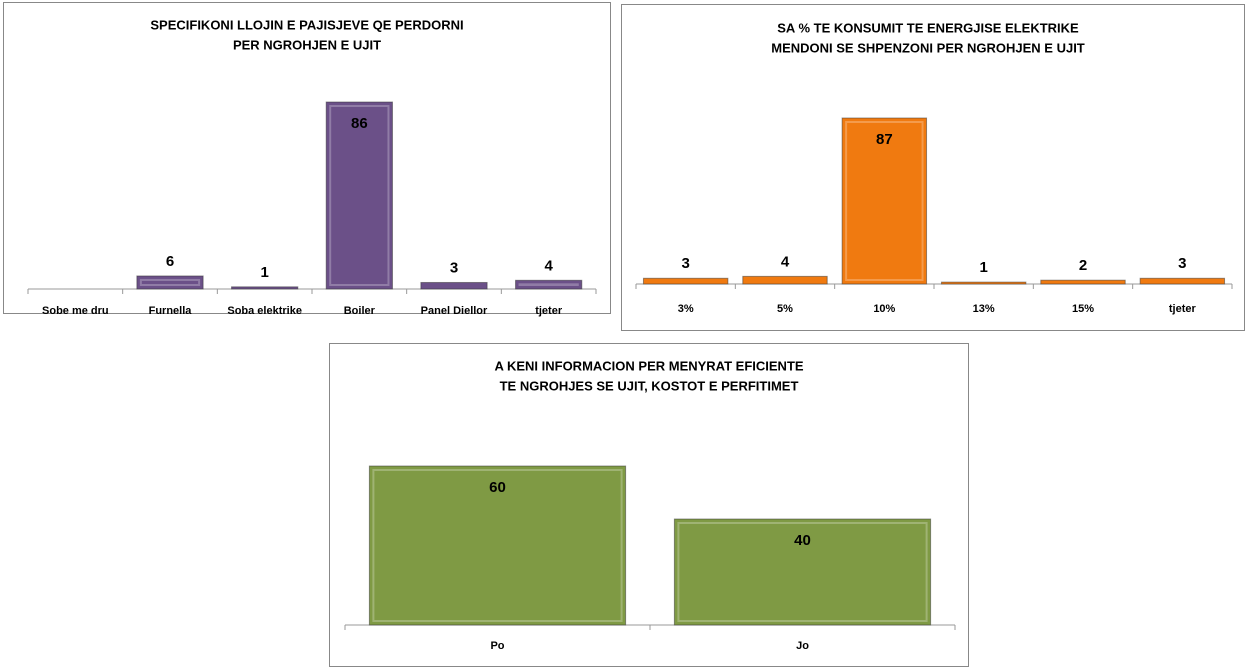  Describe the element at coordinates (884, 139) in the screenshot. I see `data-label: 87` at that location.